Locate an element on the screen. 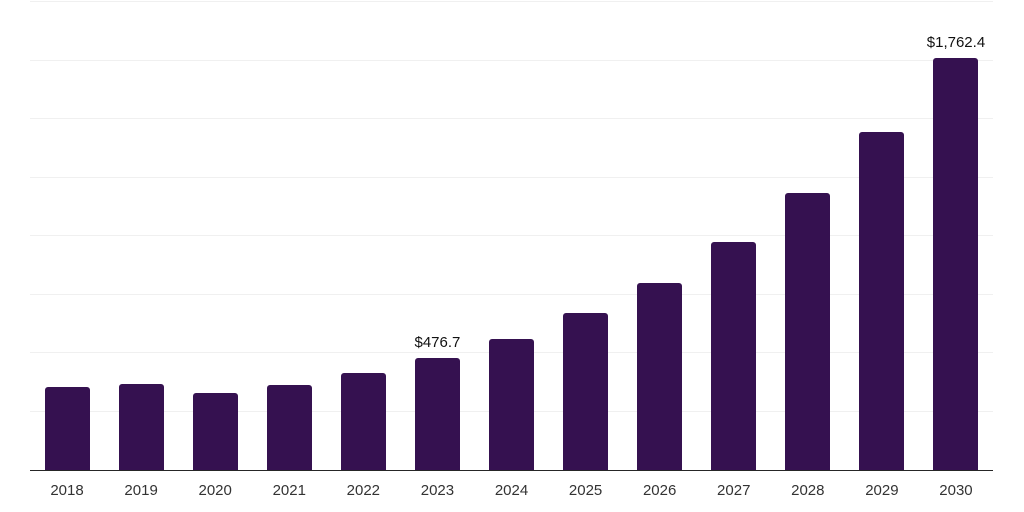  bar-2021 is located at coordinates (289, 427).